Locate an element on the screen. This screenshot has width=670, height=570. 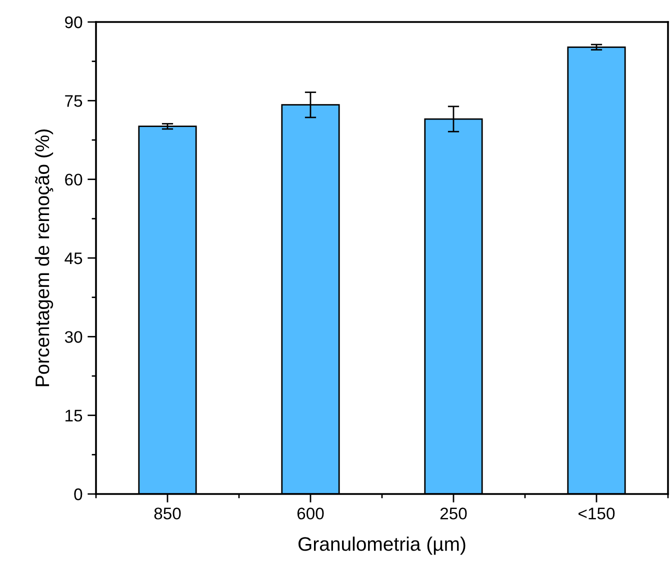
y-tick-label: 75 is located at coordinates (73, 101).